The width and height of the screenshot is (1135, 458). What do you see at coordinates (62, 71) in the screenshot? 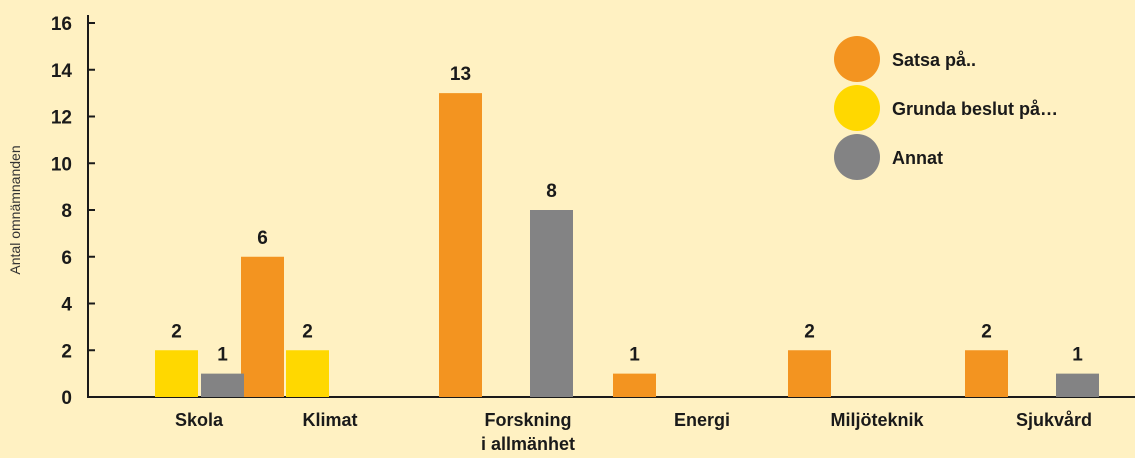
I see `y-tick-label: 14` at bounding box center [62, 71].